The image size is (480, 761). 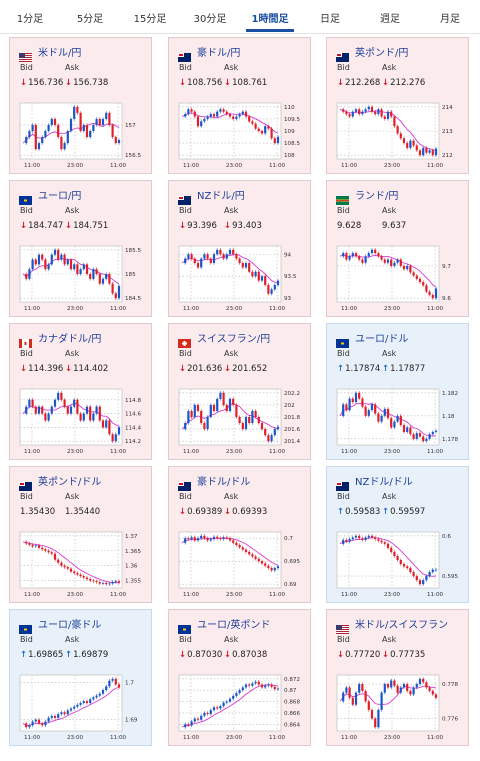 I want to click on card-title: 米ドル/スイスフラン, so click(x=392, y=625).